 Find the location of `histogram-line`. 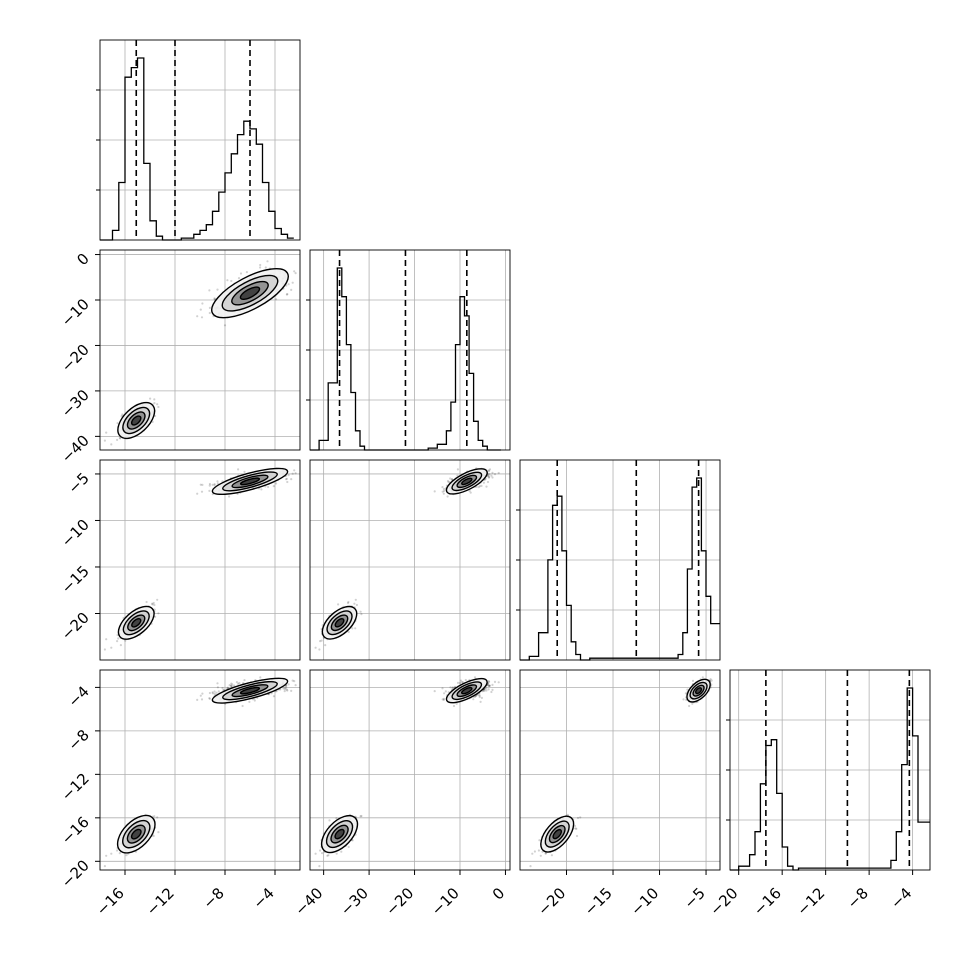

histogram-line is located at coordinates (197, 149).